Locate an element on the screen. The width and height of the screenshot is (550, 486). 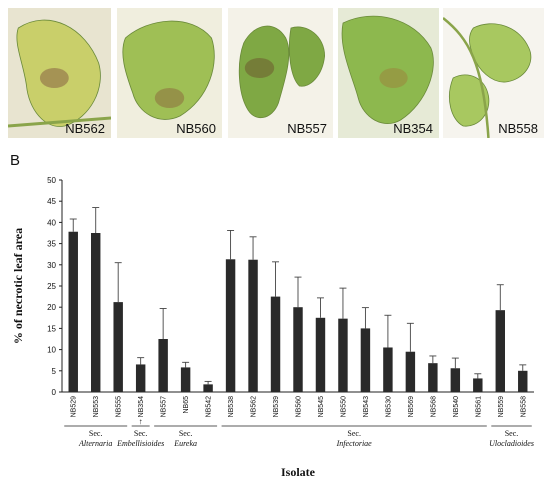
x-tick-label: NB529 is located at coordinates (74, 407).